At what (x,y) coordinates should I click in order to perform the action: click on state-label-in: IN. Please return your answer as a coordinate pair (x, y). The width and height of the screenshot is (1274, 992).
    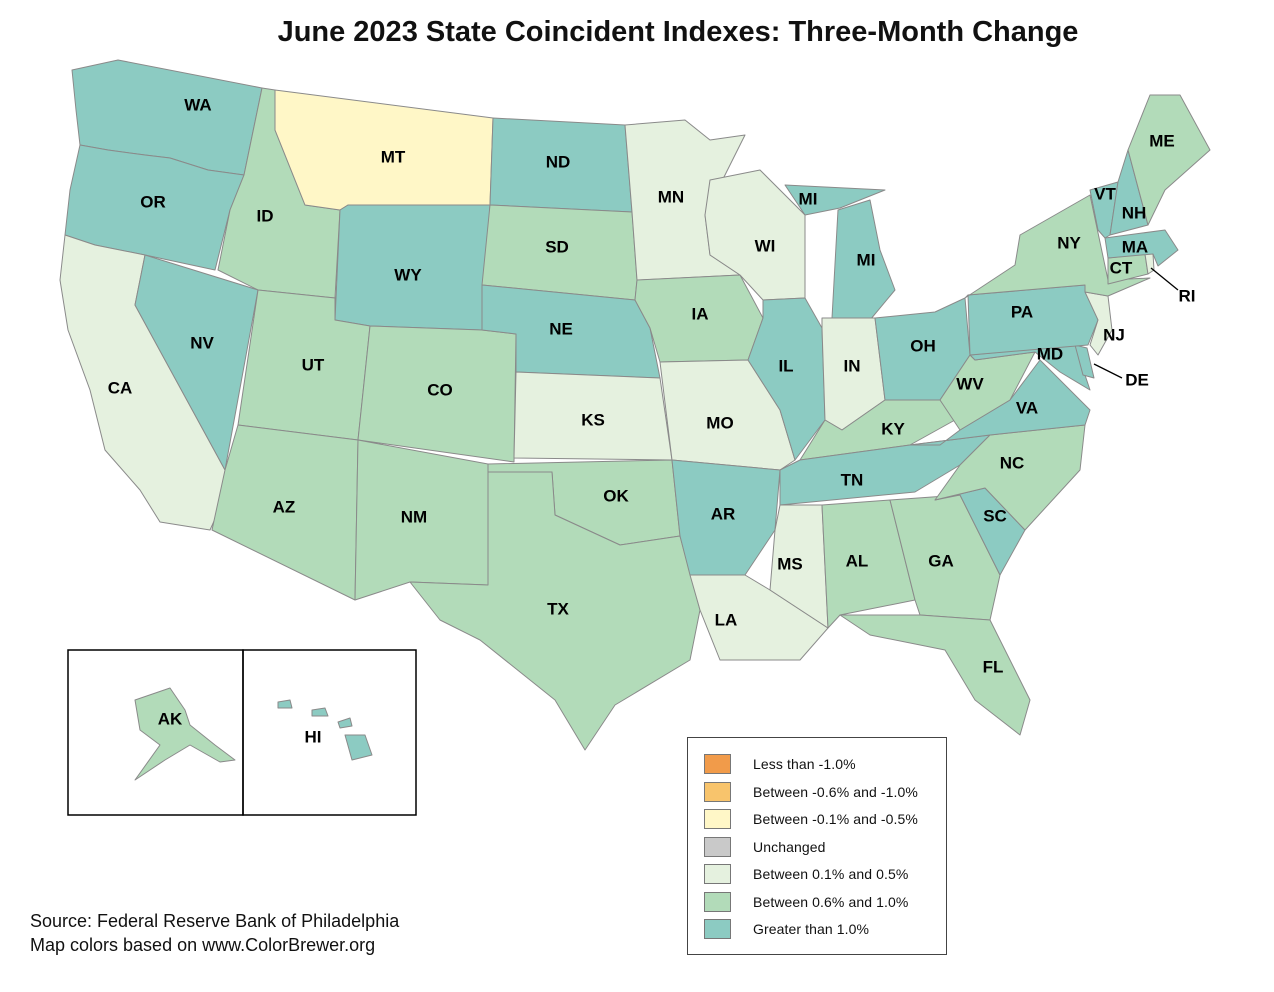
    Looking at the image, I should click on (852, 365).